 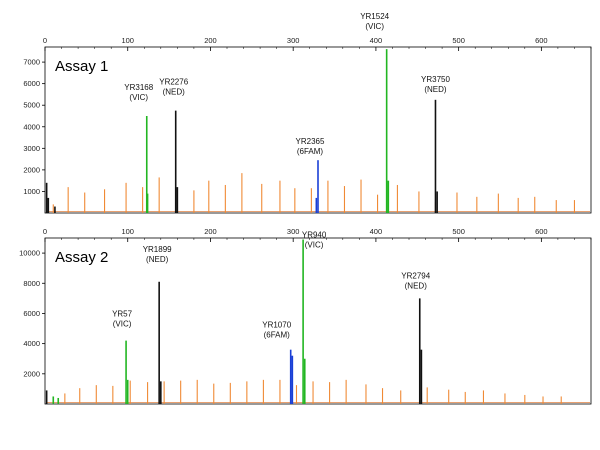 What do you see at coordinates (276, 325) in the screenshot?
I see `peak-label-name: YR1070` at bounding box center [276, 325].